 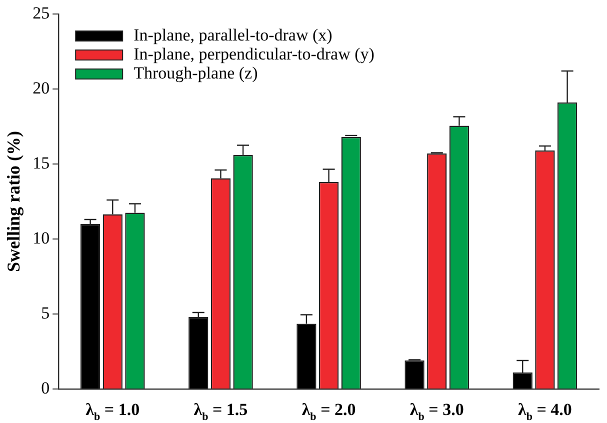 What do you see at coordinates (41, 238) in the screenshot?
I see `y-tick-label: 10` at bounding box center [41, 238].